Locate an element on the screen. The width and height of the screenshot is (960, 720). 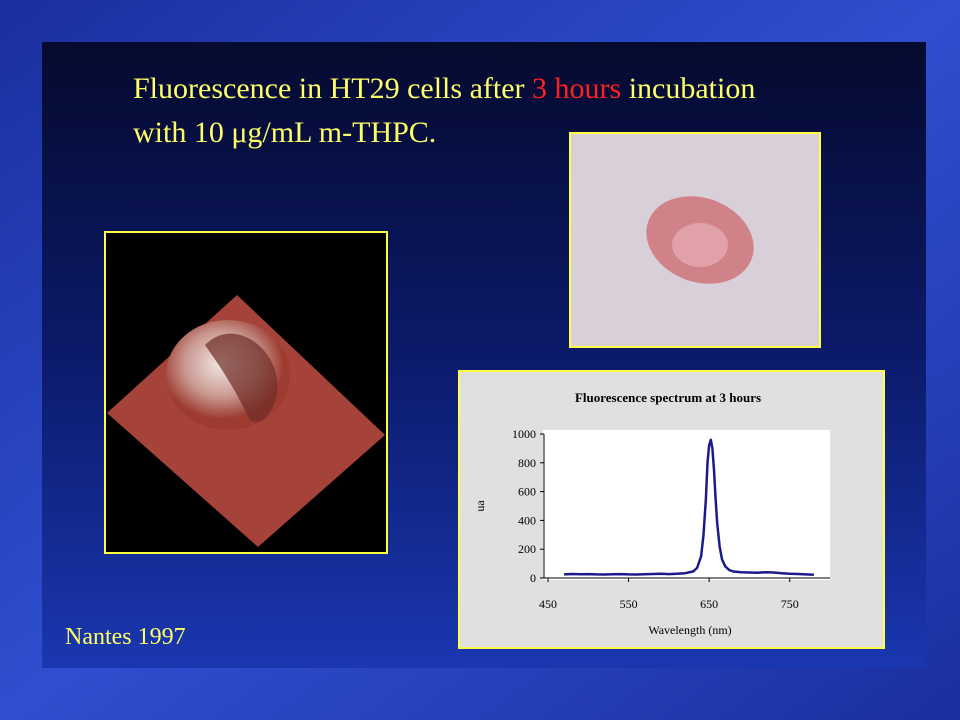
title-highlight: 3 hours is located at coordinates (576, 88).